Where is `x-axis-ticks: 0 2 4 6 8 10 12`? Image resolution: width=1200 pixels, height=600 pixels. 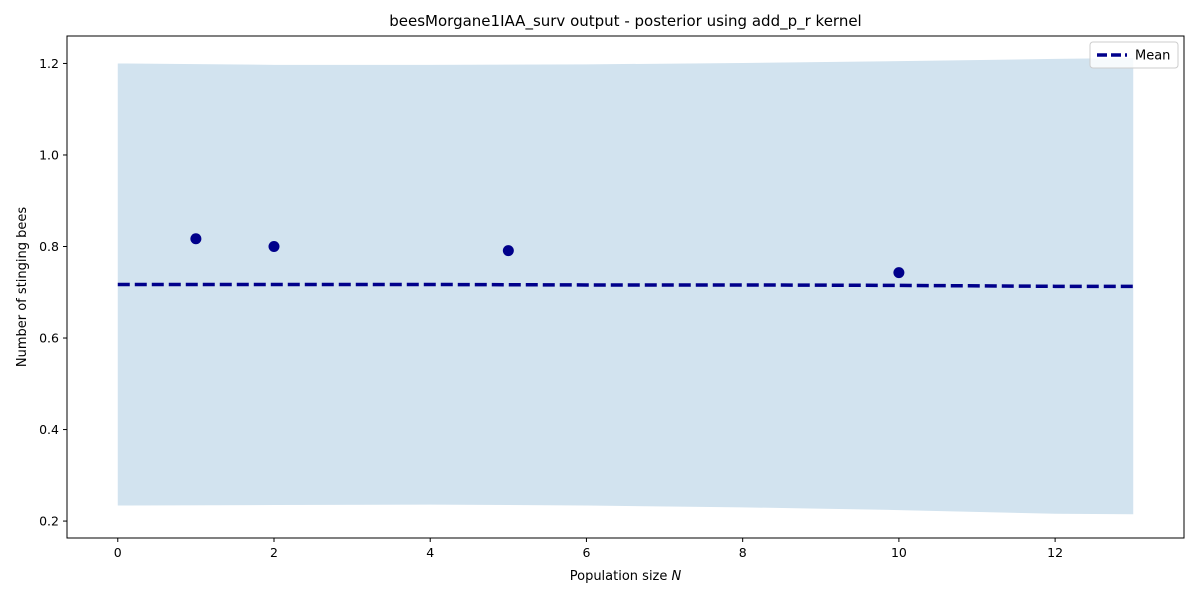
x-axis-ticks: 0 2 4 6 8 10 12 is located at coordinates (588, 549).